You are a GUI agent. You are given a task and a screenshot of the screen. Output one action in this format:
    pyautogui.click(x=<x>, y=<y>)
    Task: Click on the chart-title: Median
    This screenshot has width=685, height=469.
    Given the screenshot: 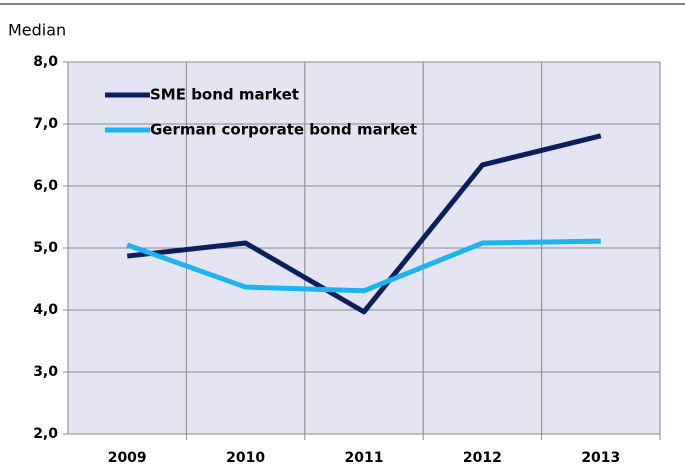 What is the action you would take?
    pyautogui.click(x=37, y=30)
    